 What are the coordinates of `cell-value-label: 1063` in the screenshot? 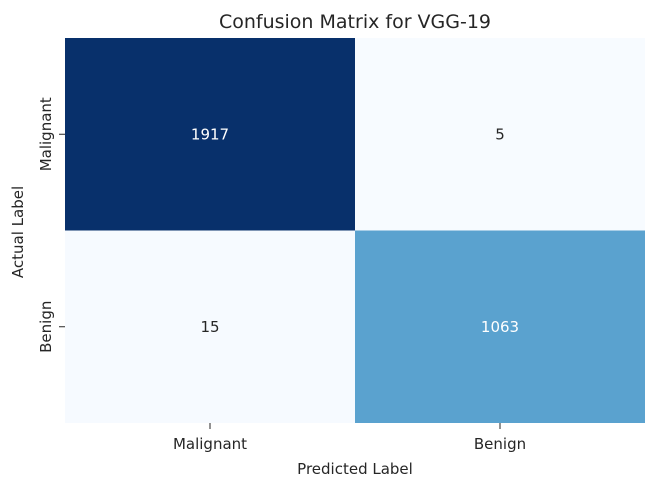 It's located at (500, 327).